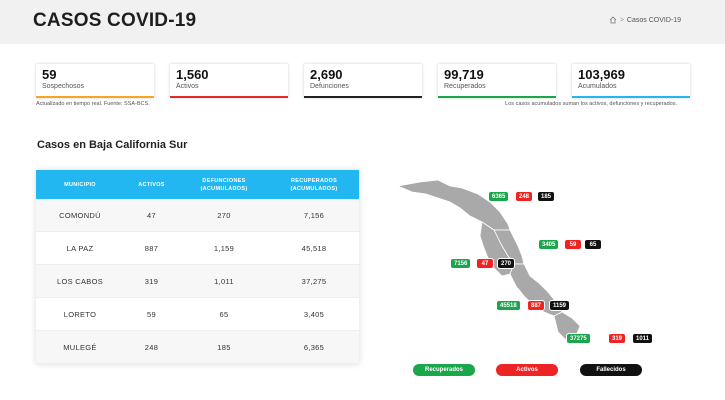 This screenshot has width=725, height=400. What do you see at coordinates (444, 370) in the screenshot?
I see `legend-recuperados: Recuperados` at bounding box center [444, 370].